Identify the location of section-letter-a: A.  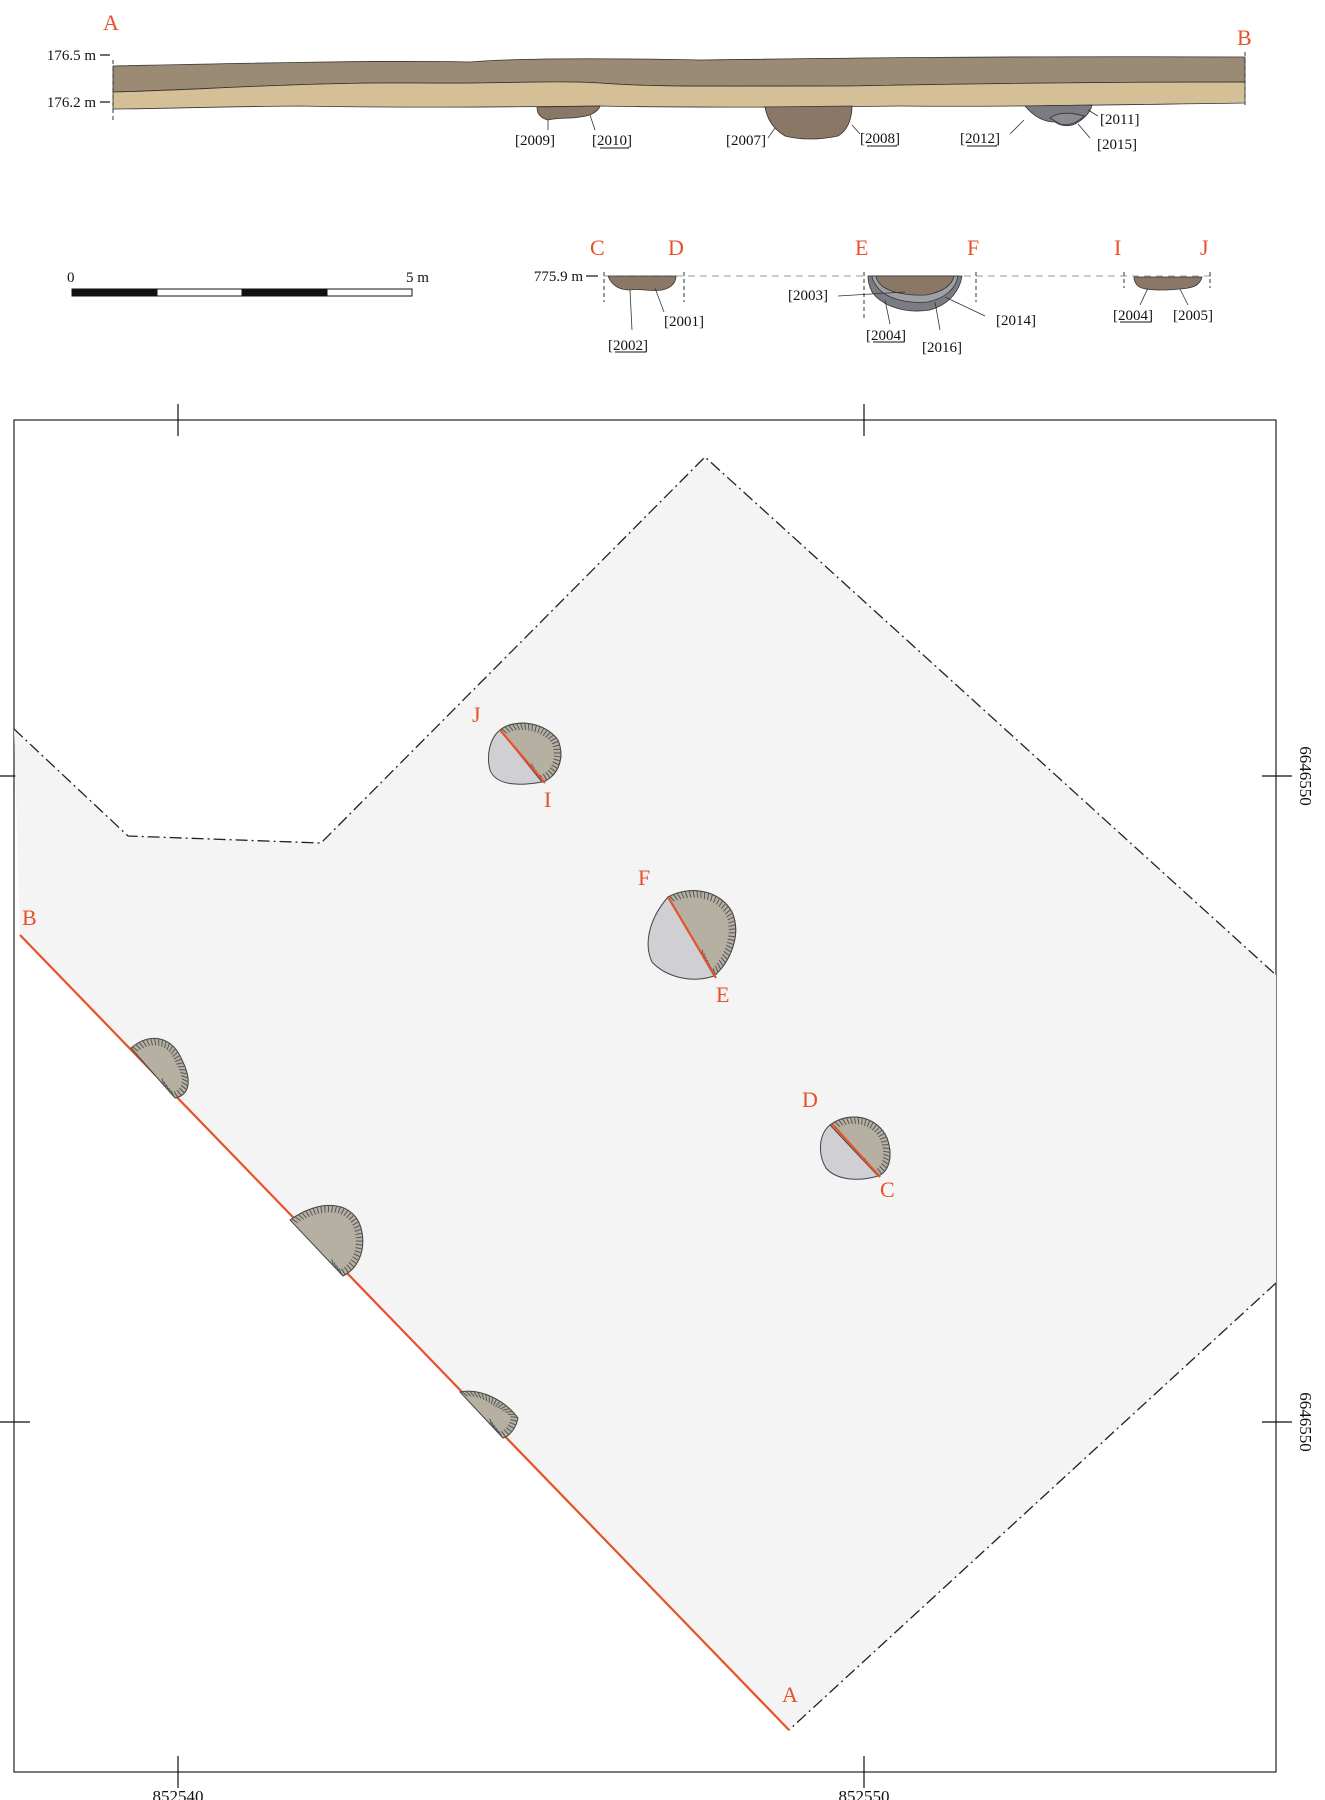
(111, 22).